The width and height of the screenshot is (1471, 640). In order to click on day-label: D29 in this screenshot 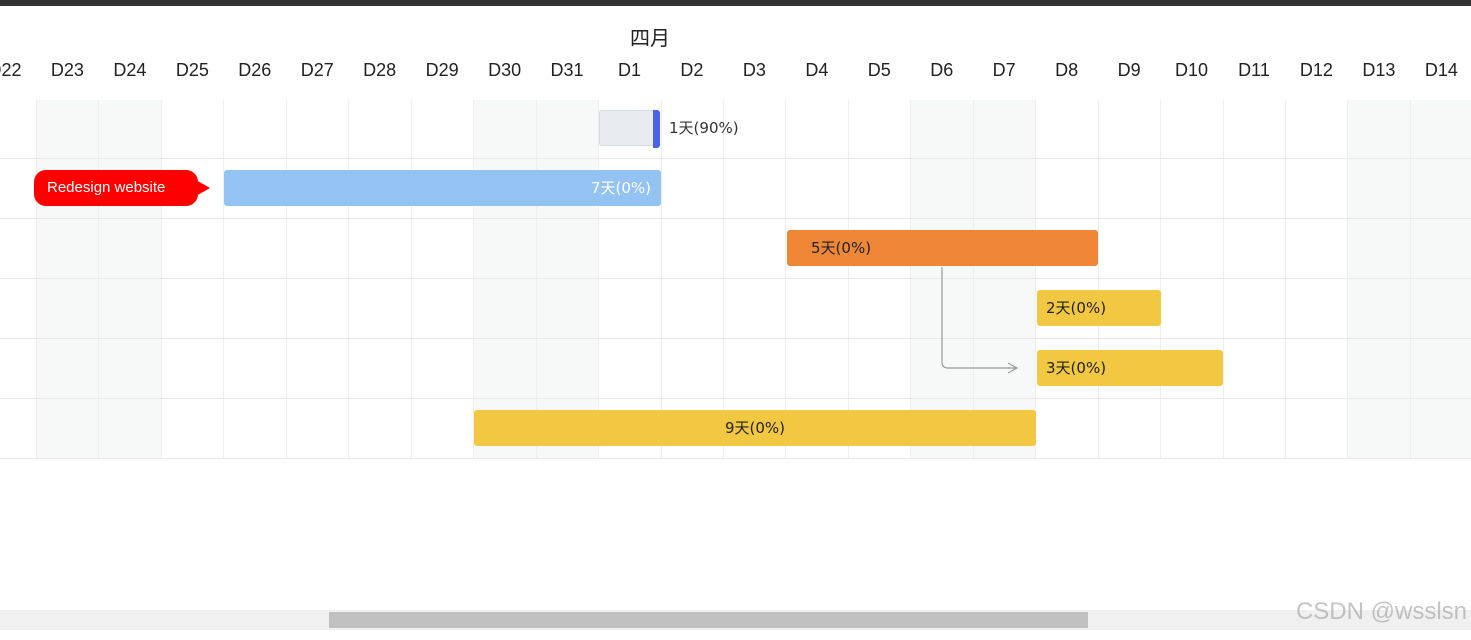, I will do `click(442, 70)`.